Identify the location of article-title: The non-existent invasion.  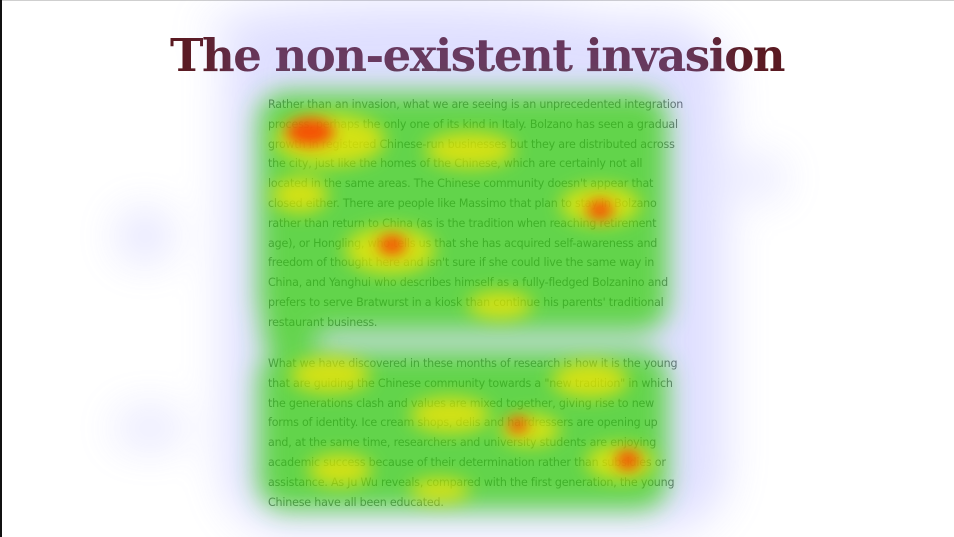
(477, 55).